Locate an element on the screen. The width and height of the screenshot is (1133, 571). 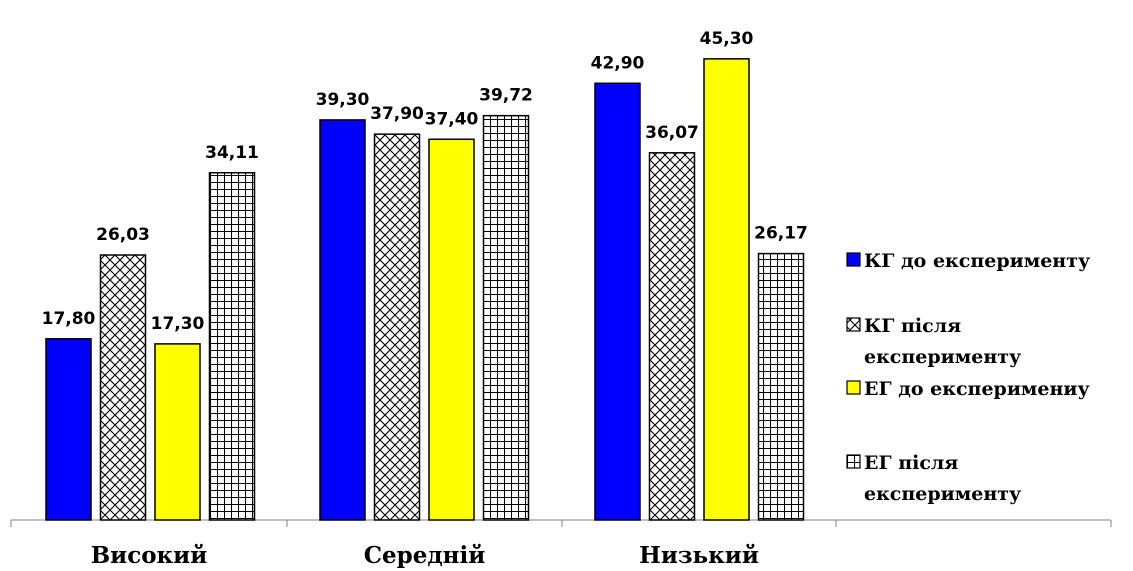
data-label: 17,80 is located at coordinates (69, 319).